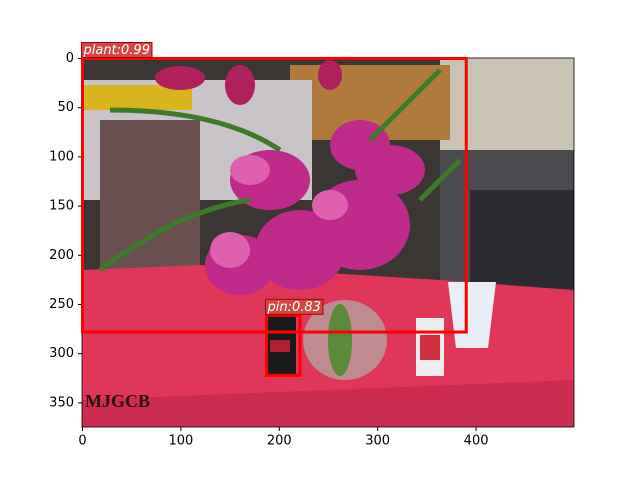  Describe the element at coordinates (283, 345) in the screenshot. I see `bounding-box` at that location.